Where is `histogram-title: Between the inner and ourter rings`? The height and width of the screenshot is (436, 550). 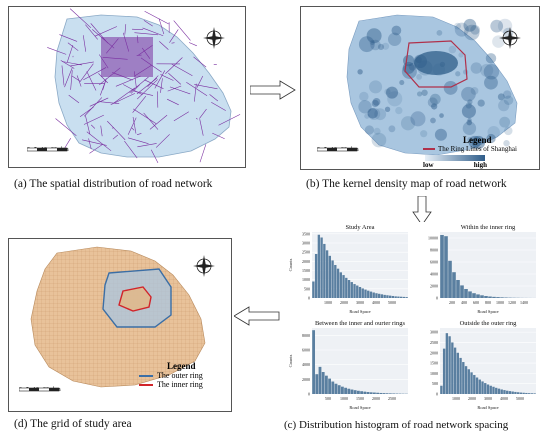
histogram-title: Between the inner and ourter rings is located at coordinates (360, 323).